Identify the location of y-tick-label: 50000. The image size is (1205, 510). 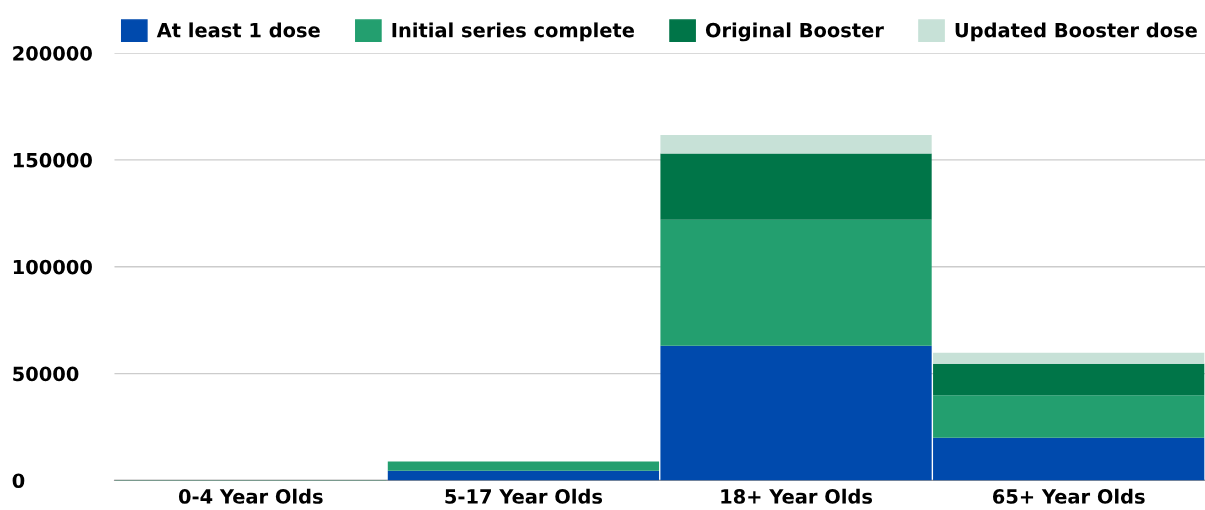
(46, 374).